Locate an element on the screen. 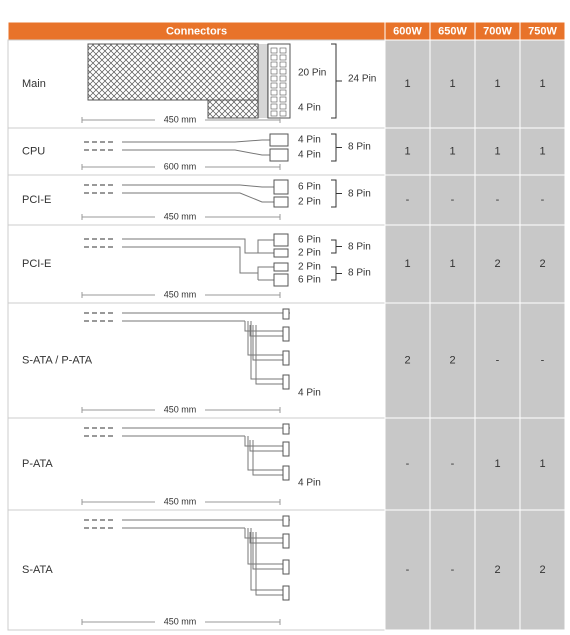  row-name: S-ATA / P-ATA is located at coordinates (57, 360).